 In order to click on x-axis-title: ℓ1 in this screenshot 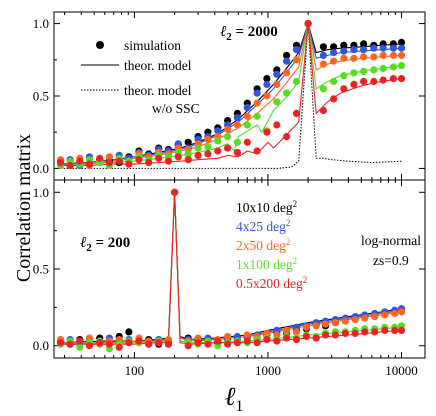, I will do `click(234, 398)`.